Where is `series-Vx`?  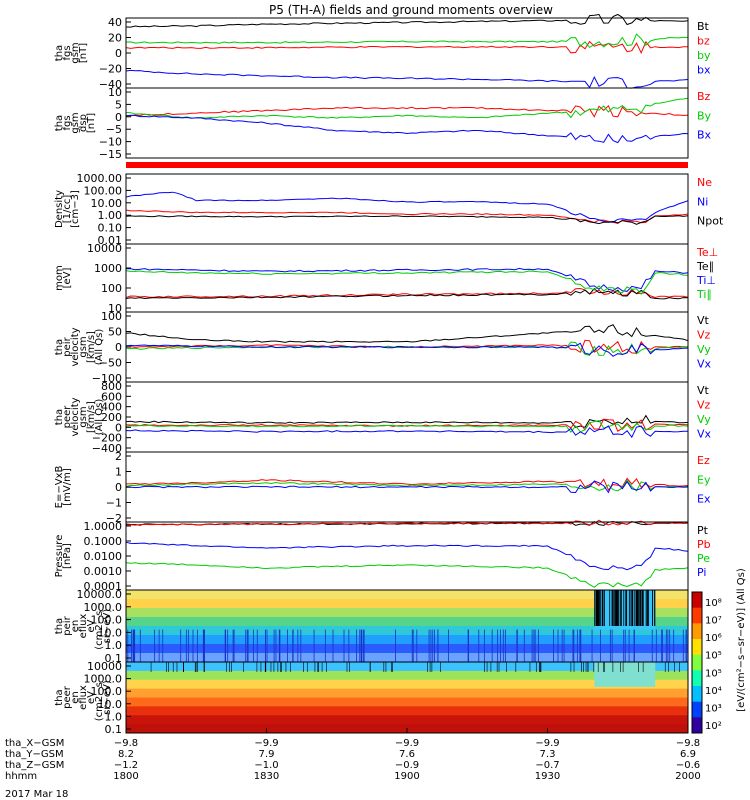
series-Vx is located at coordinates (407, 432).